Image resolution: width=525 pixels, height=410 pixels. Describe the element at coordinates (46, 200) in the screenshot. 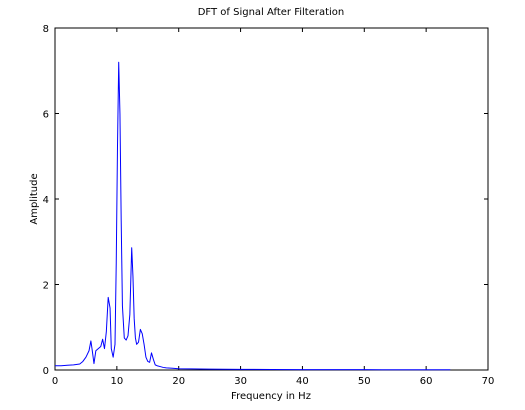

I see `y-tick-label: 4` at that location.